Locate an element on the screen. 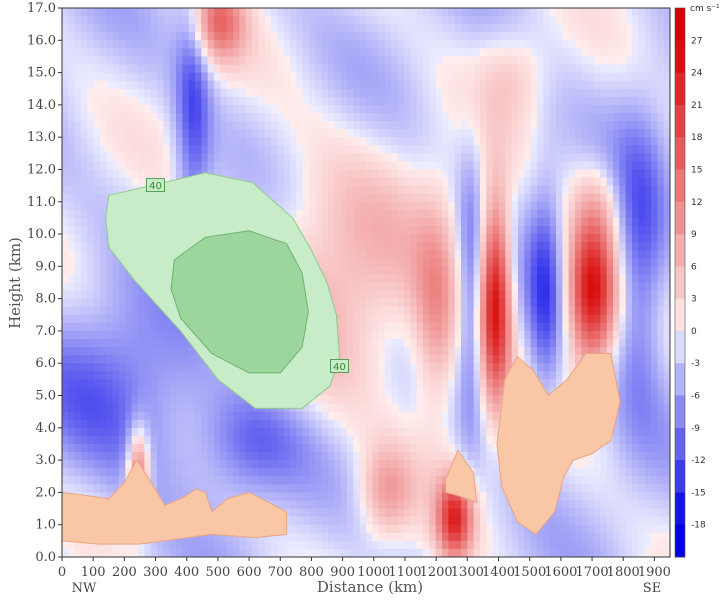 The width and height of the screenshot is (725, 600). colorbar-unit: cm s⁻¹ is located at coordinates (705, 9).